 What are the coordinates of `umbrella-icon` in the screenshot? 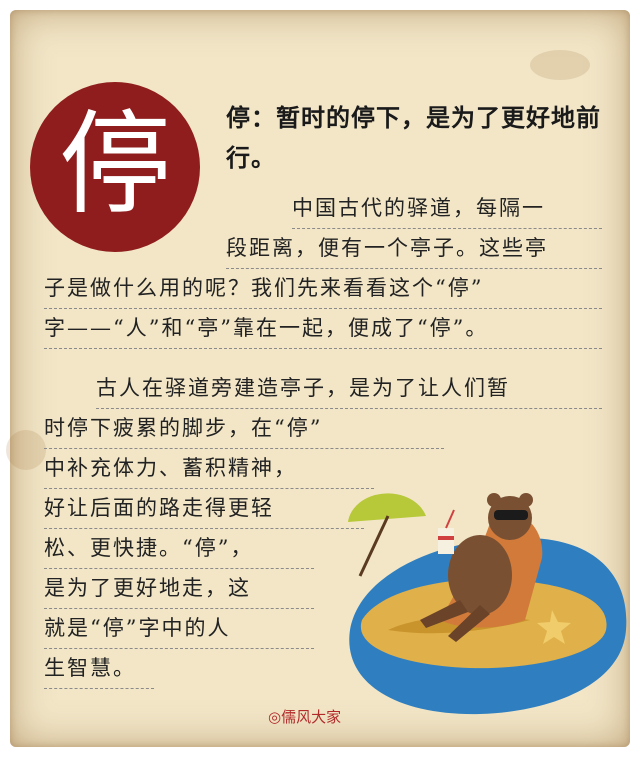 It's located at (387, 507).